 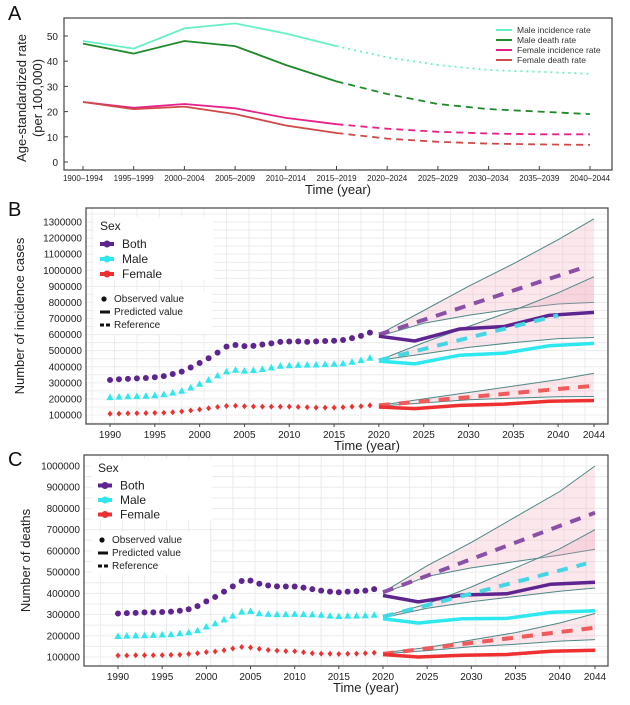 I want to click on x-tick-label: 2005, so click(x=250, y=677).